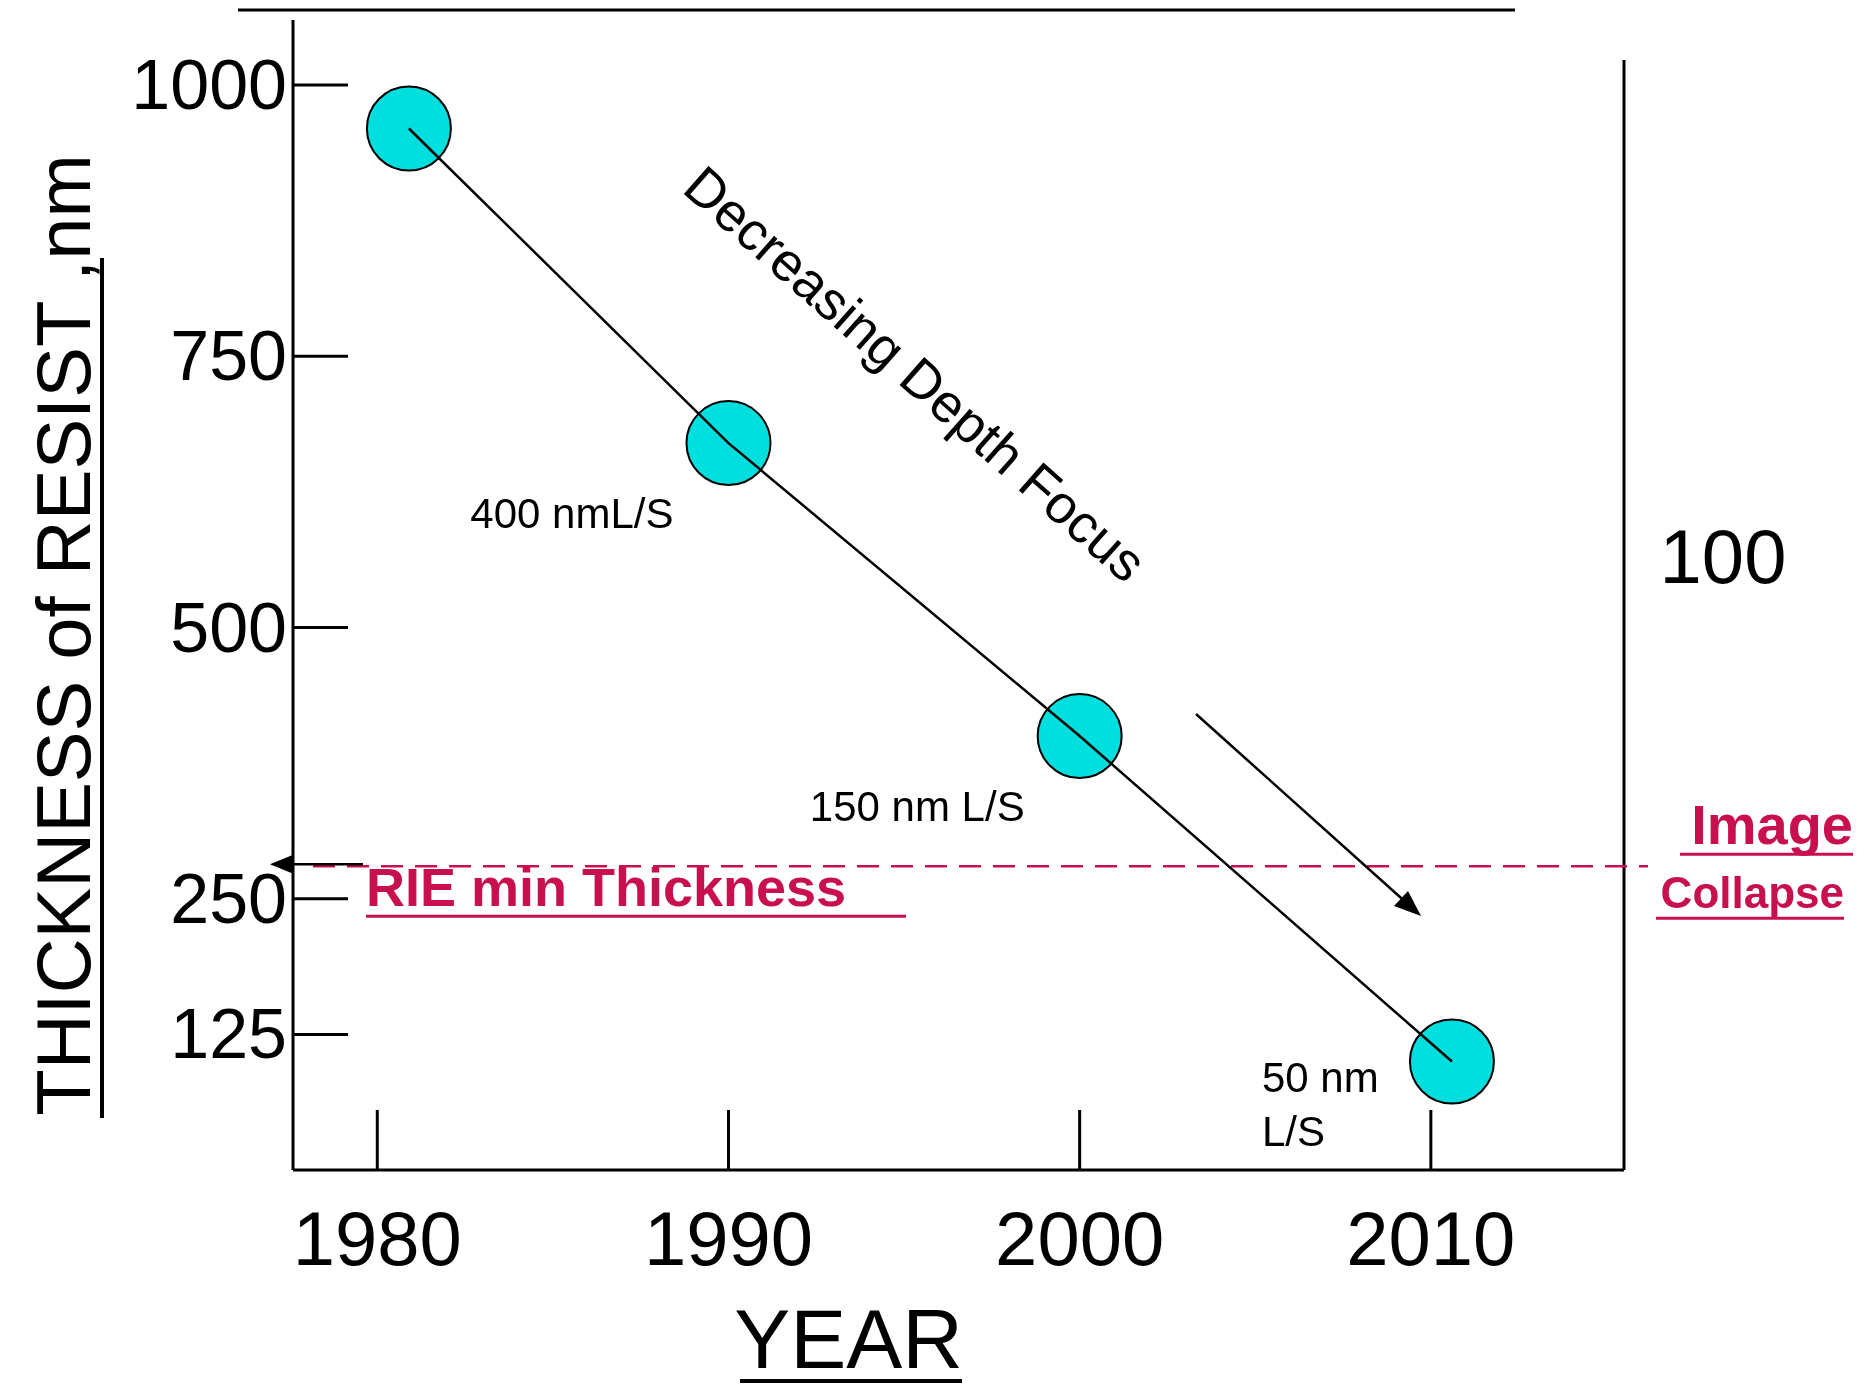 Image resolution: width=1859 pixels, height=1385 pixels. I want to click on y-axis-title: THICKNESS of RESIST ,nm, so click(63, 635).